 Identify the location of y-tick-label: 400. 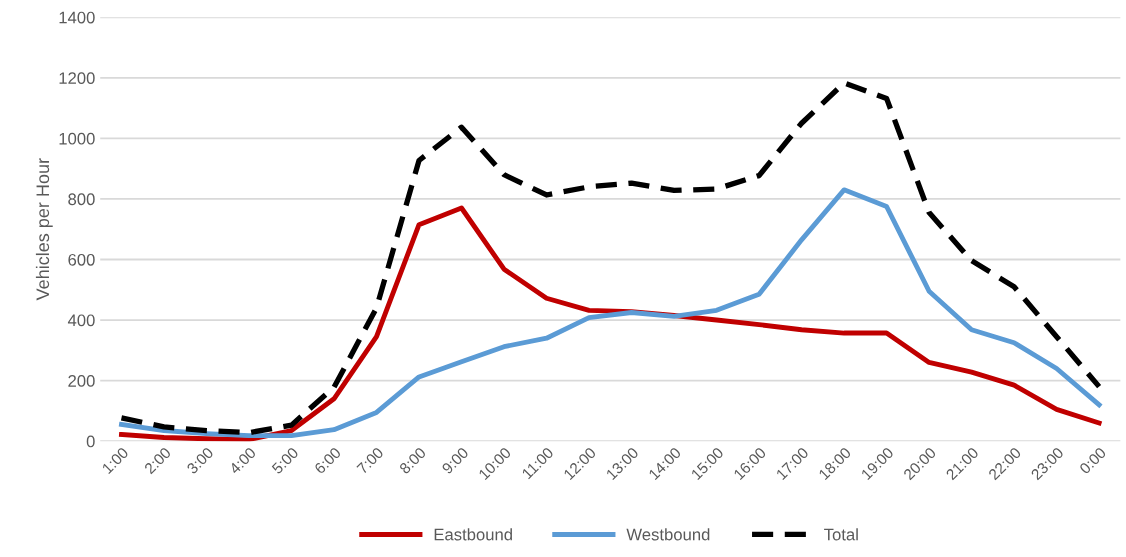
(81, 320).